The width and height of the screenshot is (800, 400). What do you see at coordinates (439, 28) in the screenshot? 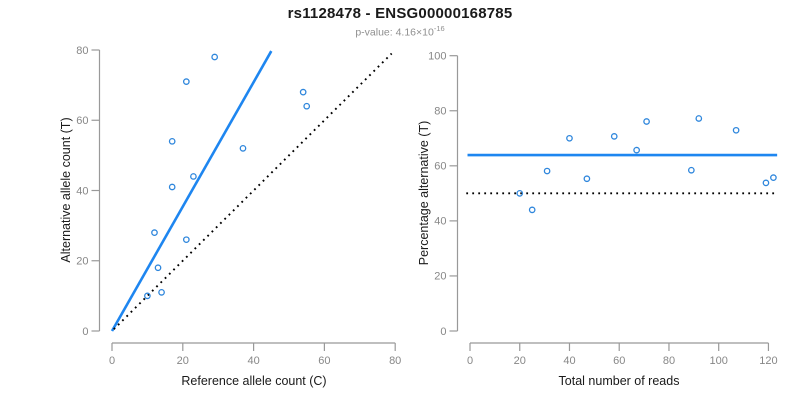
I see `subtitle-pvalue-exponent: -16` at bounding box center [439, 28].